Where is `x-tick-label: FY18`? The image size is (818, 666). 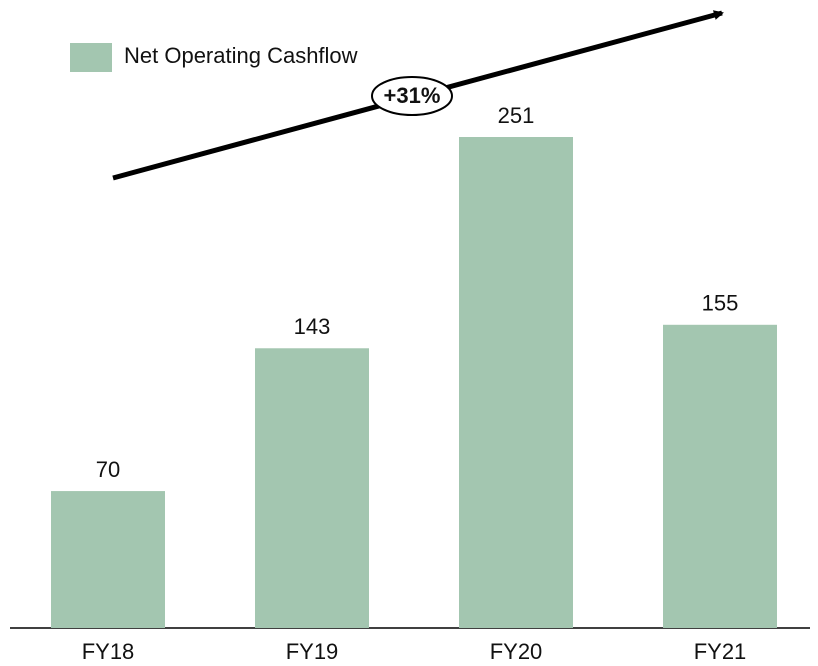
x-tick-label: FY18 is located at coordinates (108, 651).